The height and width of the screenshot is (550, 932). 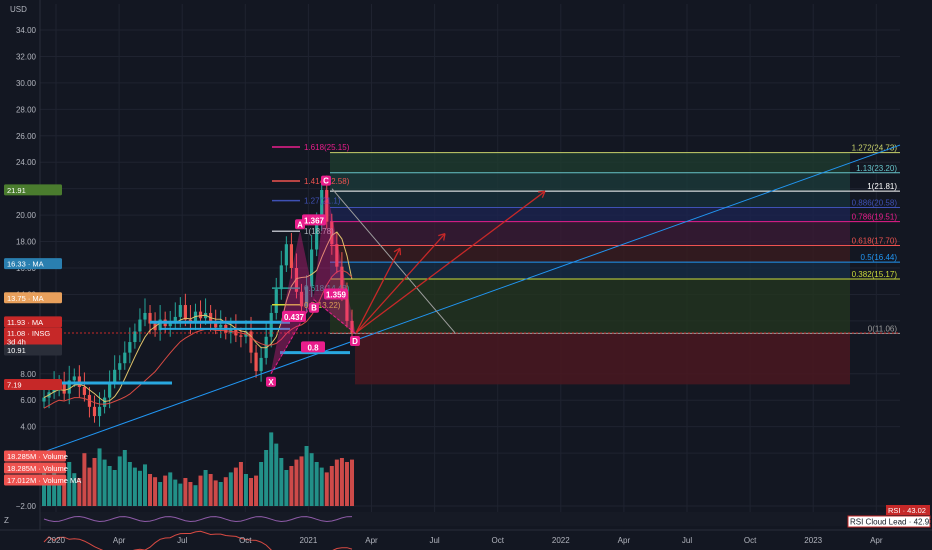 I want to click on price-tick-label: 8.00, so click(x=28, y=374).